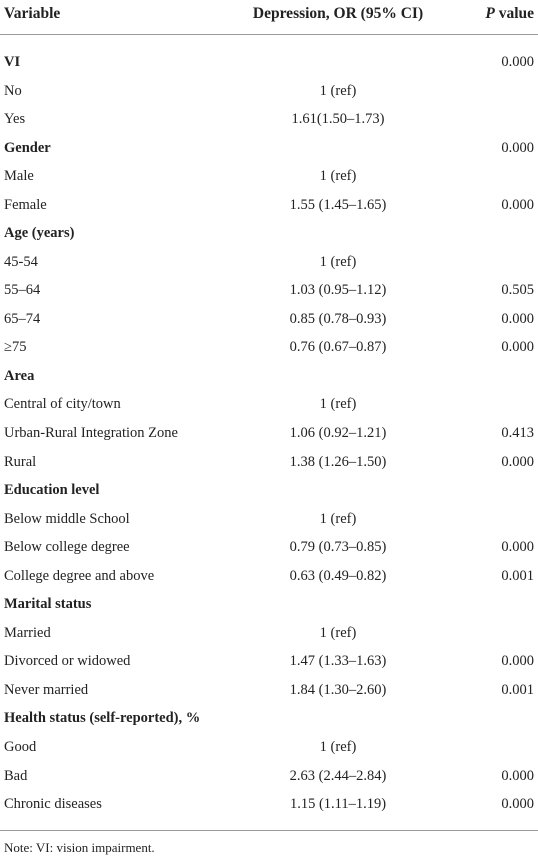 This screenshot has width=538, height=858. Describe the element at coordinates (338, 575) in the screenshot. I see `odds-ratio: 0.63 (0.49–0.82)` at that location.